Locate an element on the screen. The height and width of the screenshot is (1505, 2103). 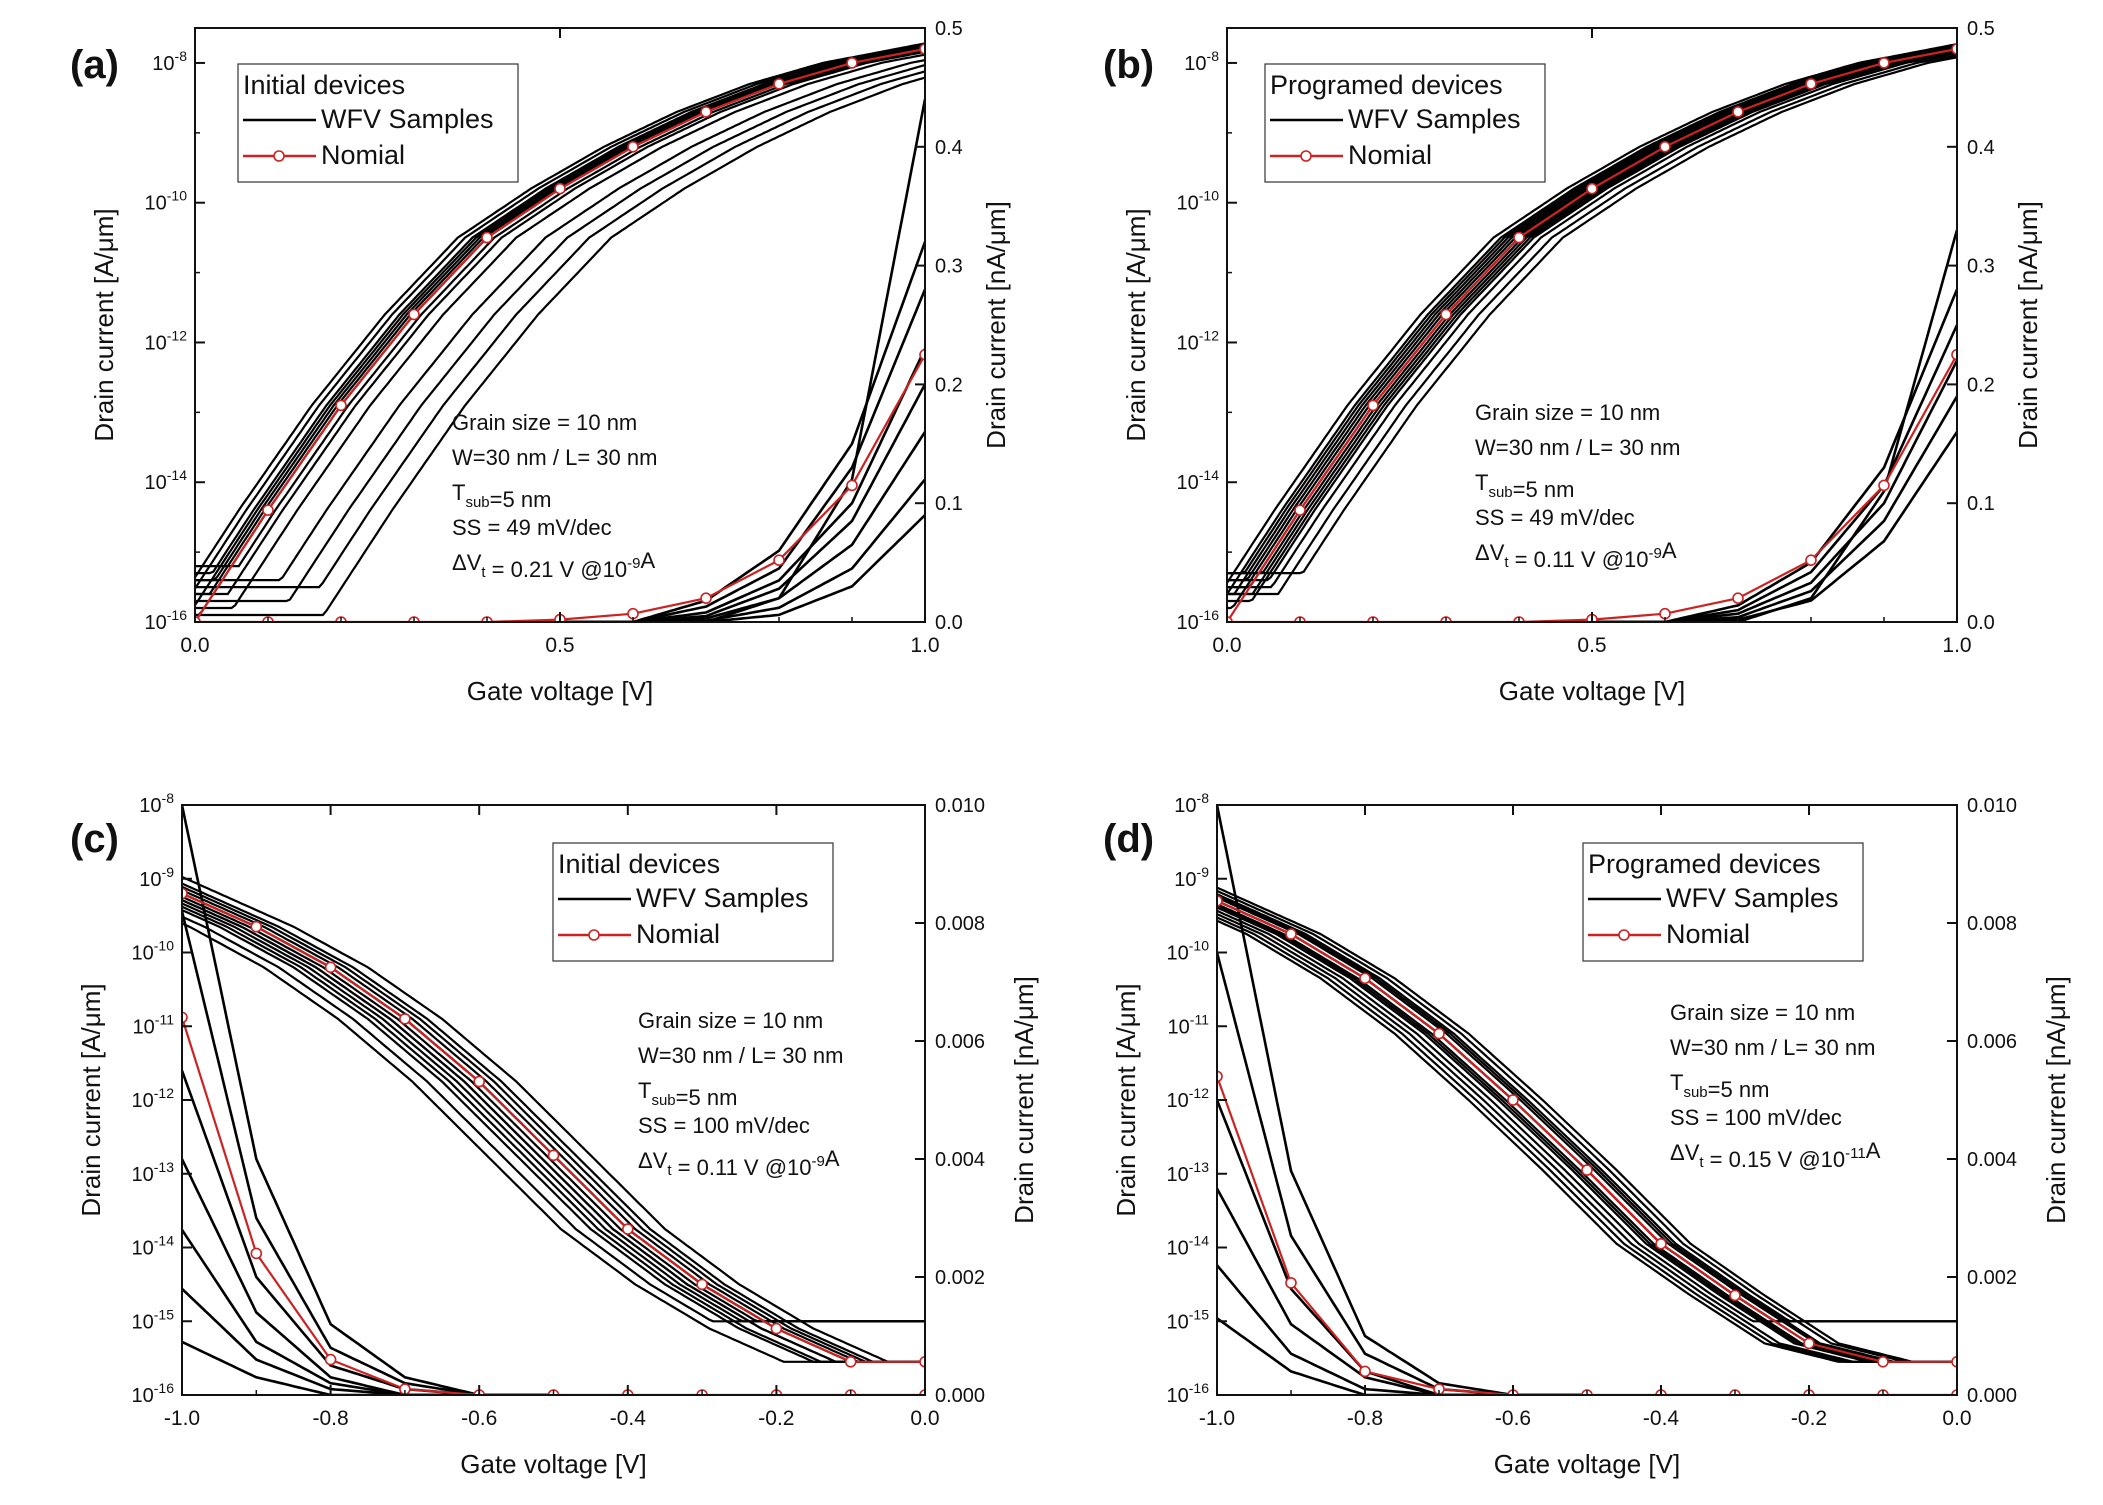
y-tick-label-left: 10⁻¹⁵ is located at coordinates (153, 1319).